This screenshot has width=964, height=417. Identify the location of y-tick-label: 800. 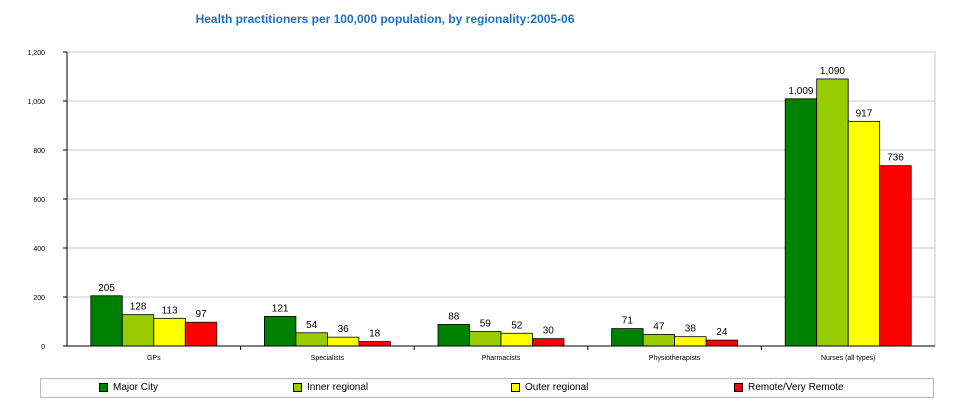
(39, 151).